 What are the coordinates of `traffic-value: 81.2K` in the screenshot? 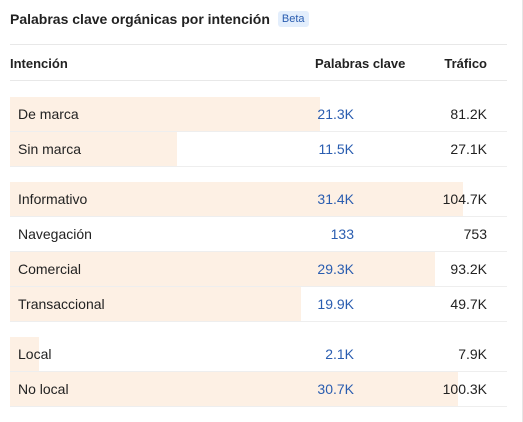 It's located at (468, 114).